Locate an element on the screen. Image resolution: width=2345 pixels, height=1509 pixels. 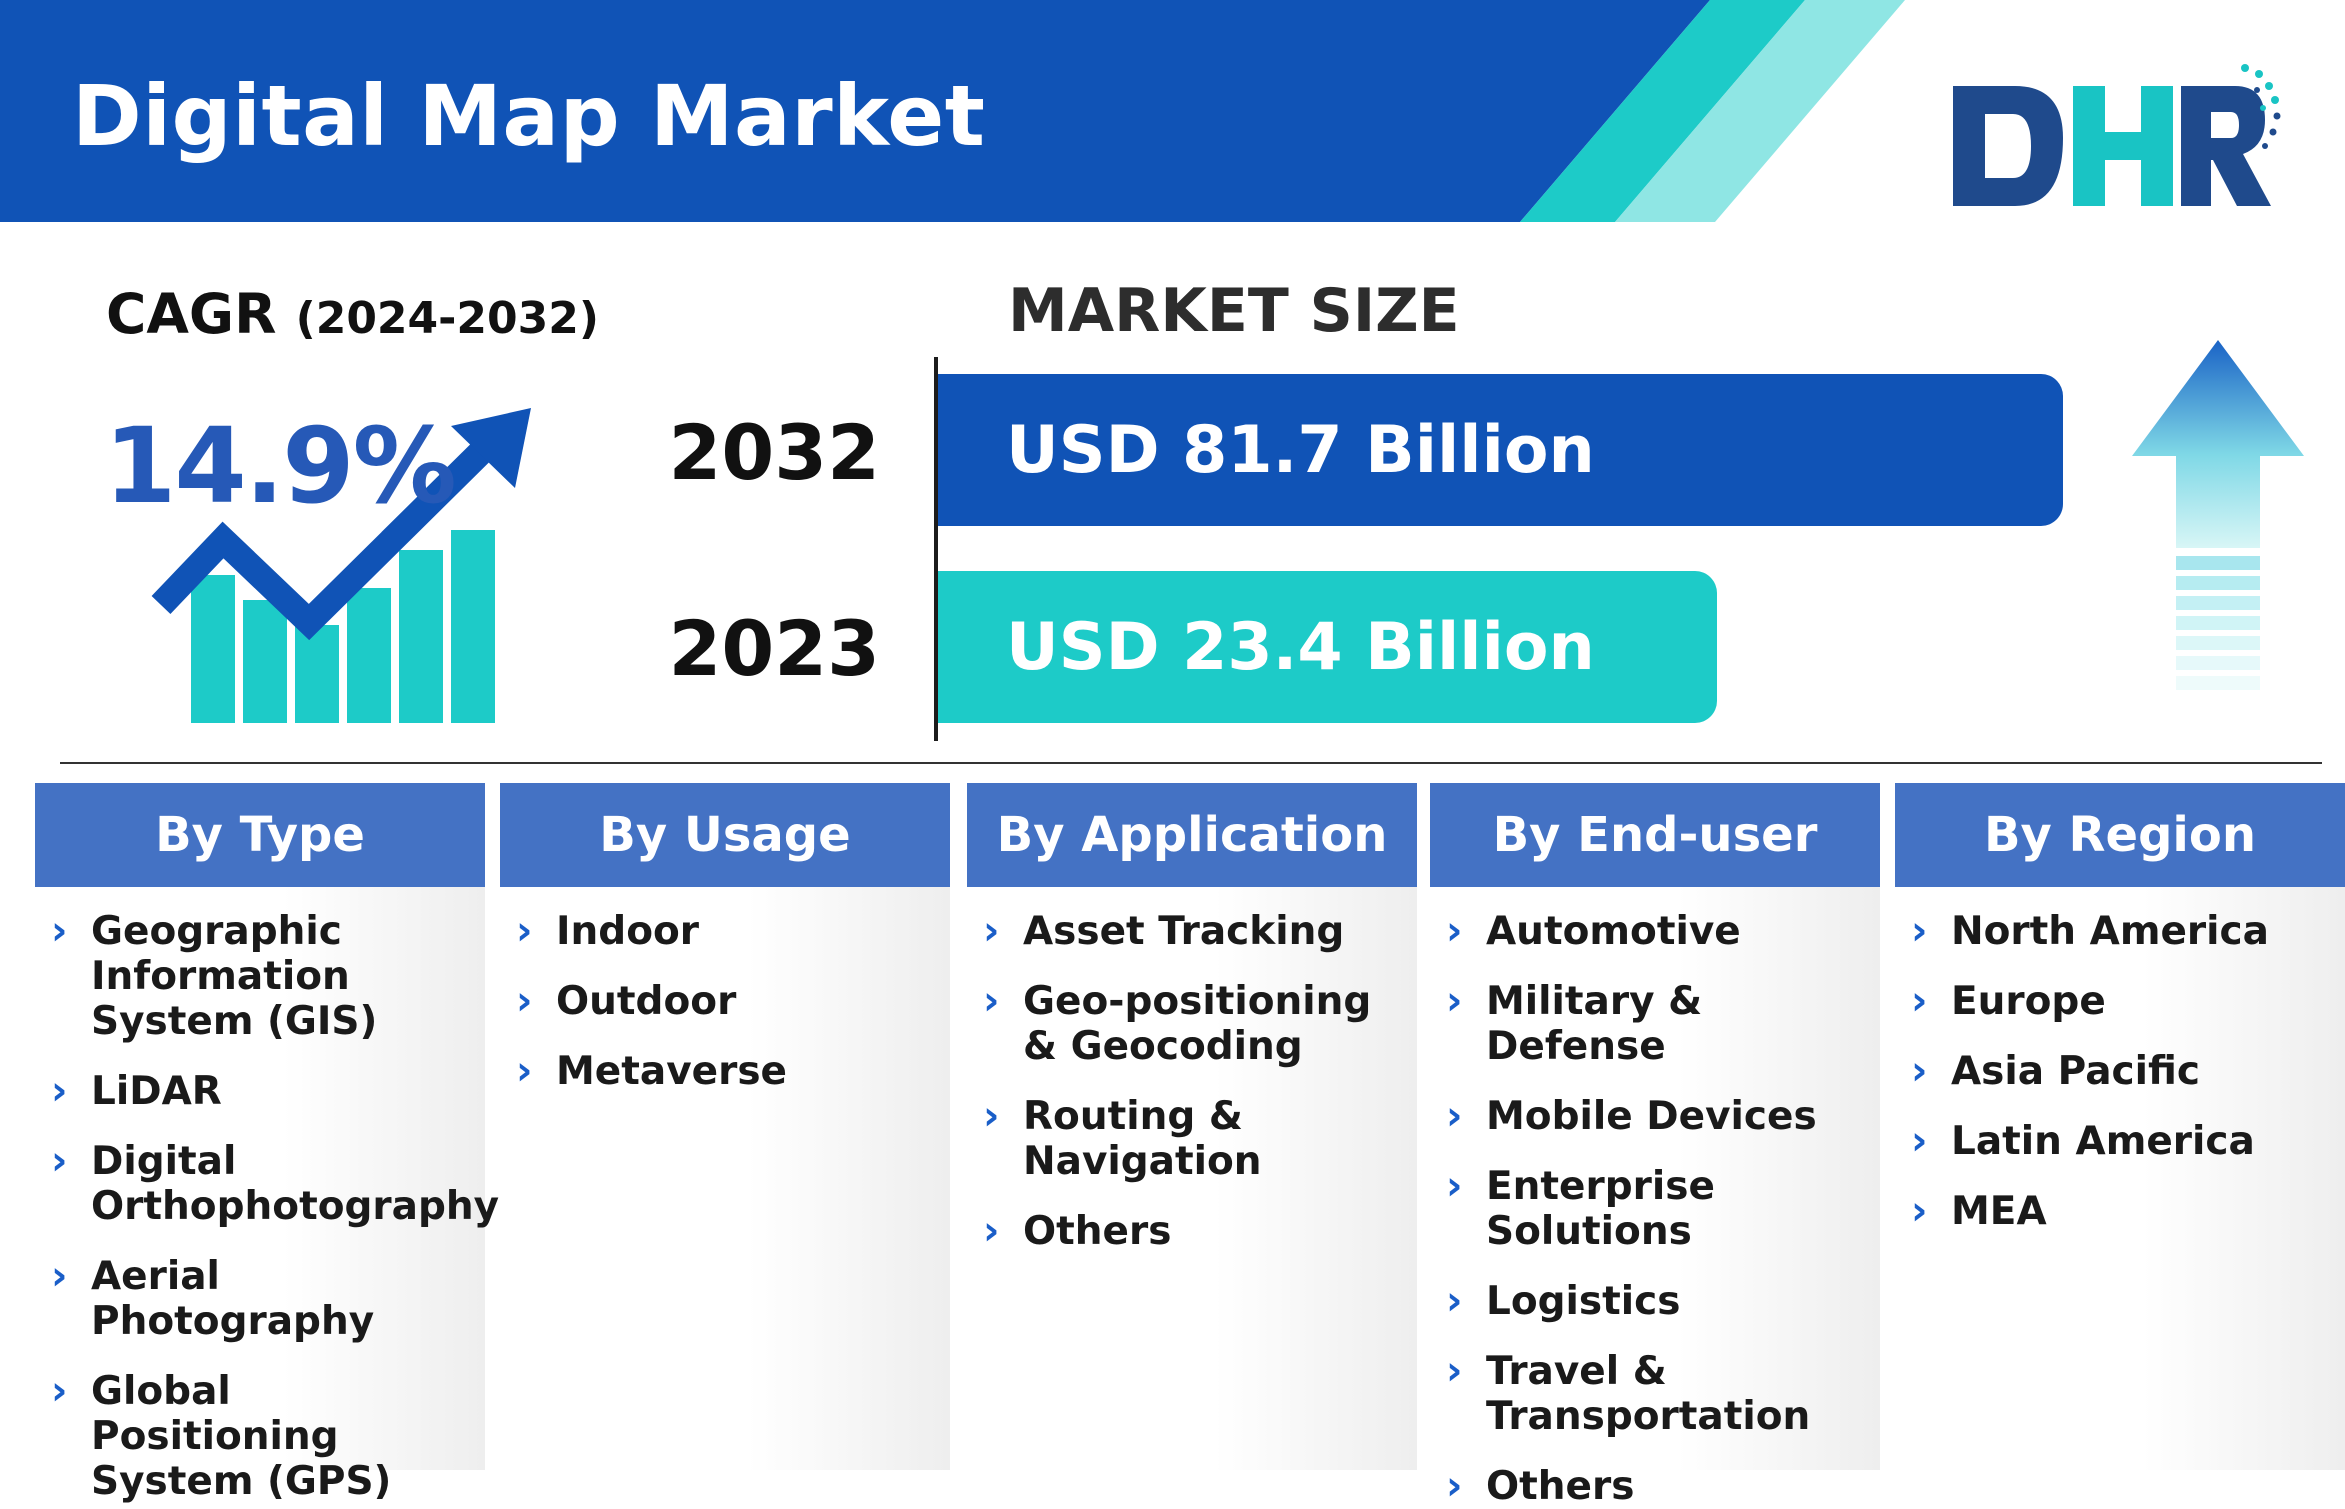
market-size-bar-2032: USD 81.7 Billion is located at coordinates (1500, 450).